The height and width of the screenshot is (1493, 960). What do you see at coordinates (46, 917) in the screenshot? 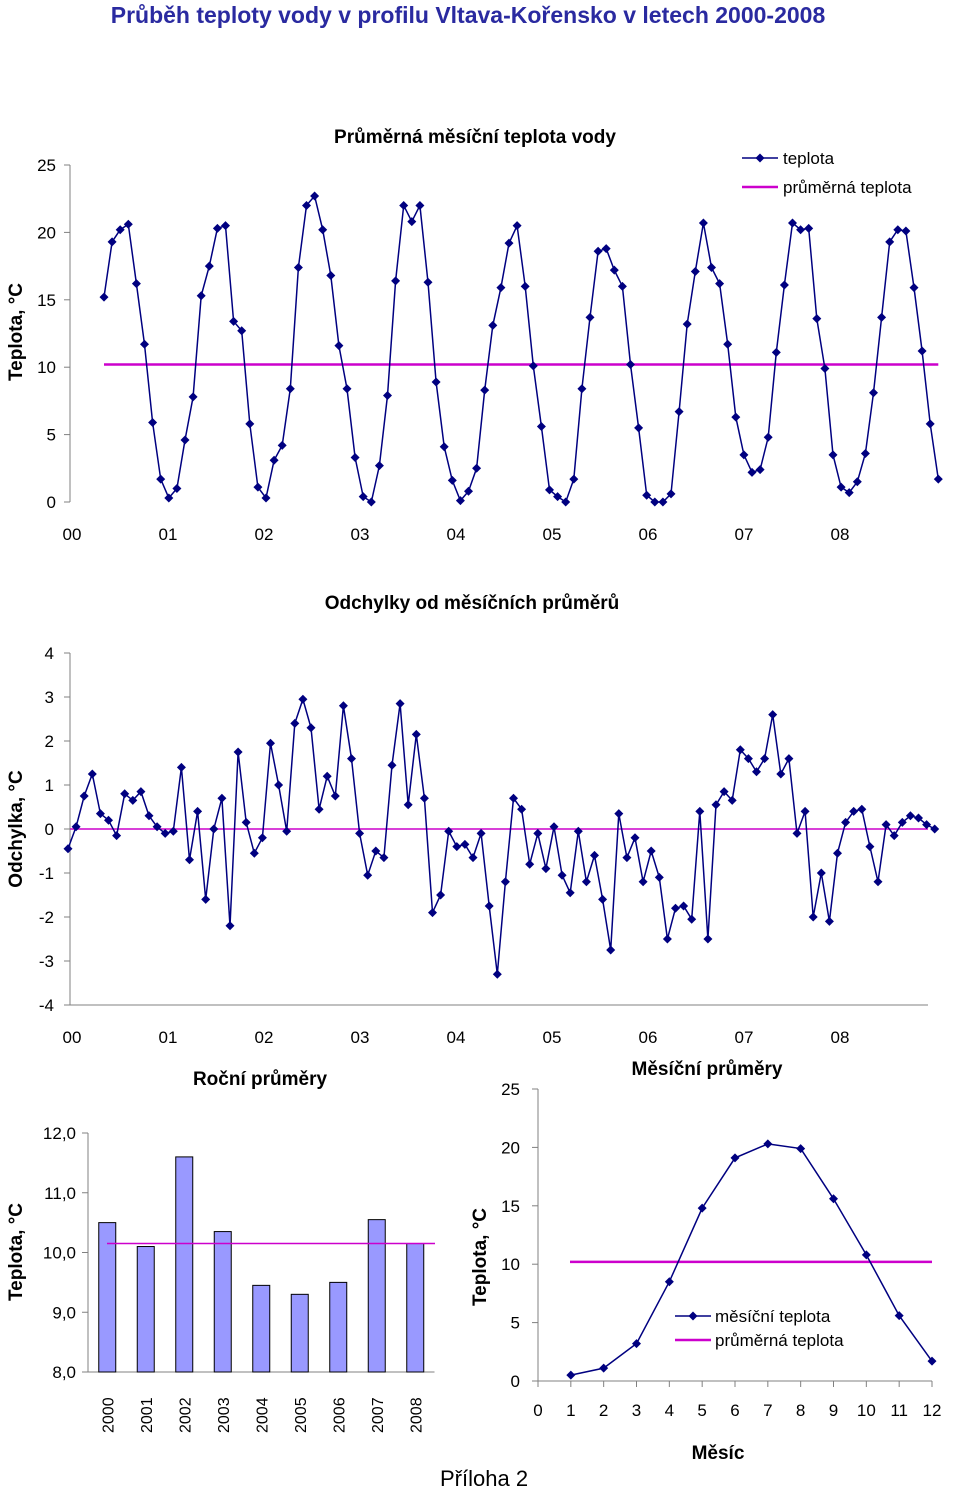
I see `y-tick-label: -2` at bounding box center [46, 917].